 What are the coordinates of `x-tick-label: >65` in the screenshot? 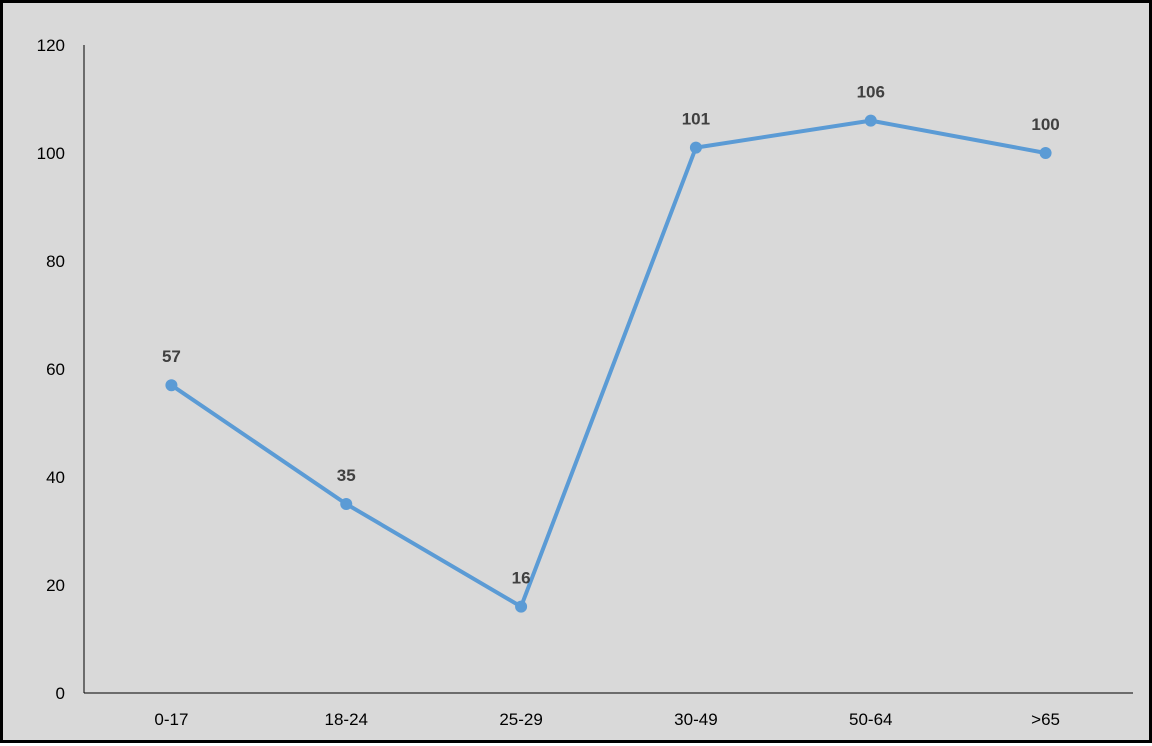 It's located at (1045, 719).